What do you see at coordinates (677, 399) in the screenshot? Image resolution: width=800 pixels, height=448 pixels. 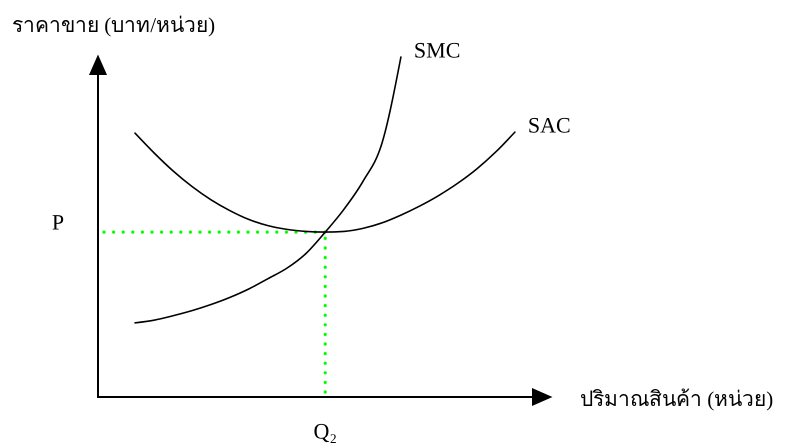 I see `x-axis-title: ปริมาณสินค้า (หน่วย)` at bounding box center [677, 399].